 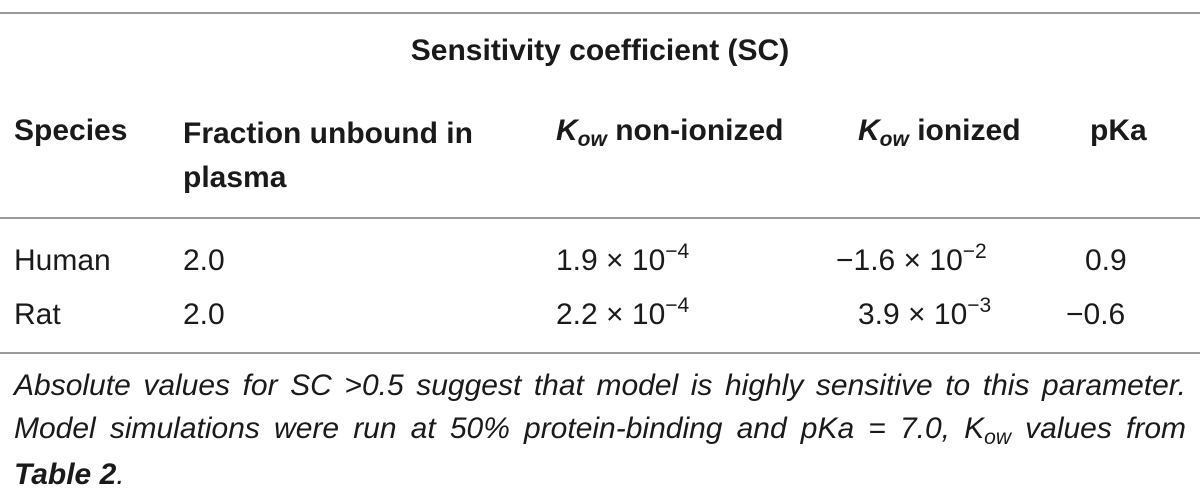 What do you see at coordinates (969, 130) in the screenshot?
I see `kow-ionized-text: ionized` at bounding box center [969, 130].